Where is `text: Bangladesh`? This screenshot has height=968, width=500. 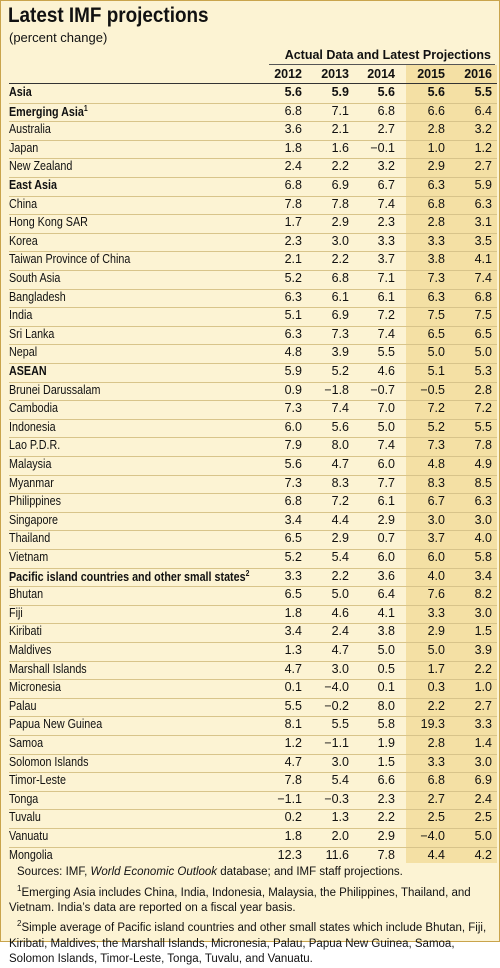 text: Bangladesh is located at coordinates (37, 296).